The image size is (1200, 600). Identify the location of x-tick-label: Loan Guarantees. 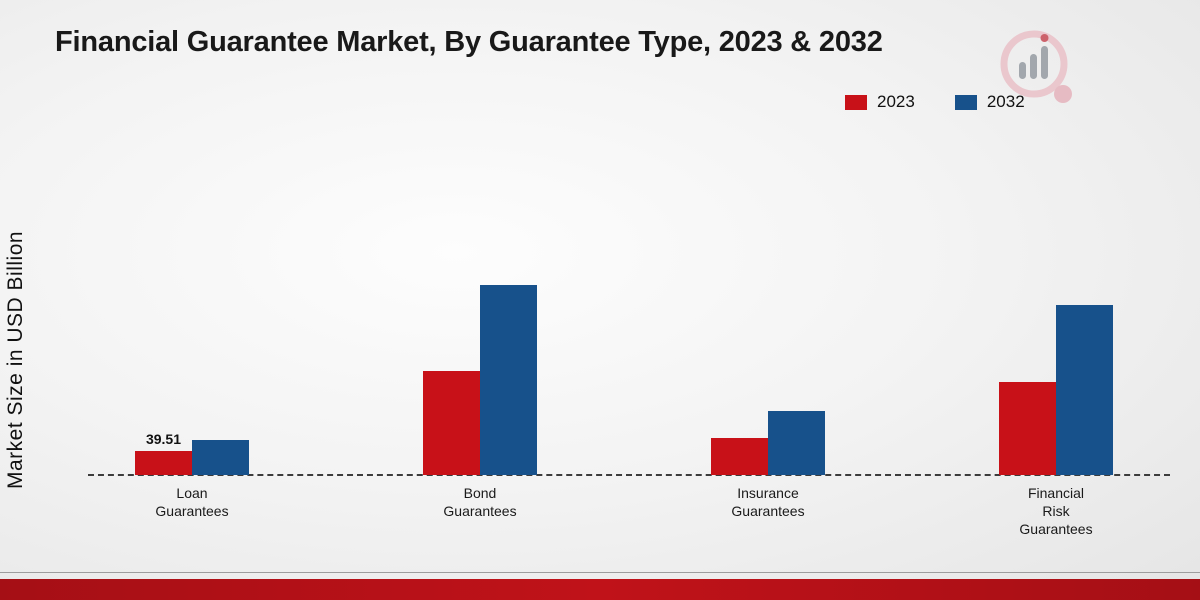
(192, 502).